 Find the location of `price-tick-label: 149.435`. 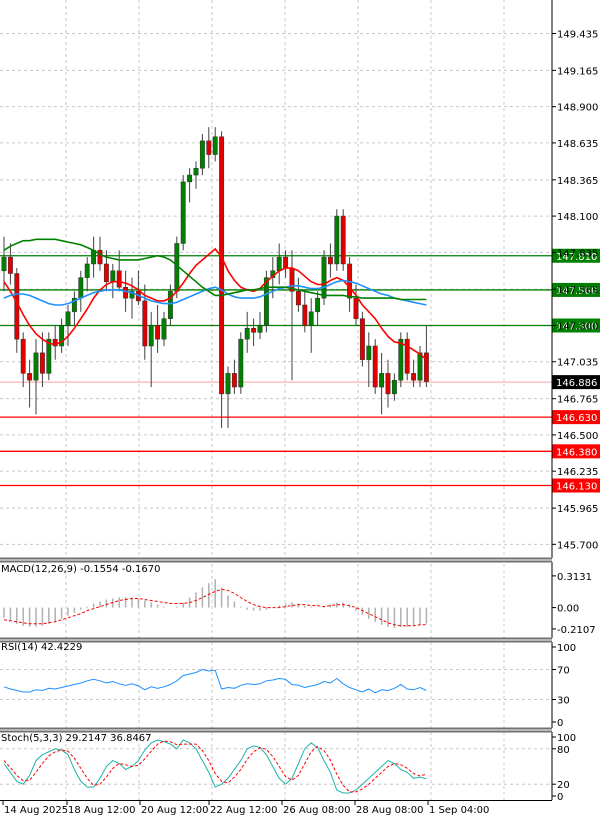

price-tick-label: 149.435 is located at coordinates (577, 35).